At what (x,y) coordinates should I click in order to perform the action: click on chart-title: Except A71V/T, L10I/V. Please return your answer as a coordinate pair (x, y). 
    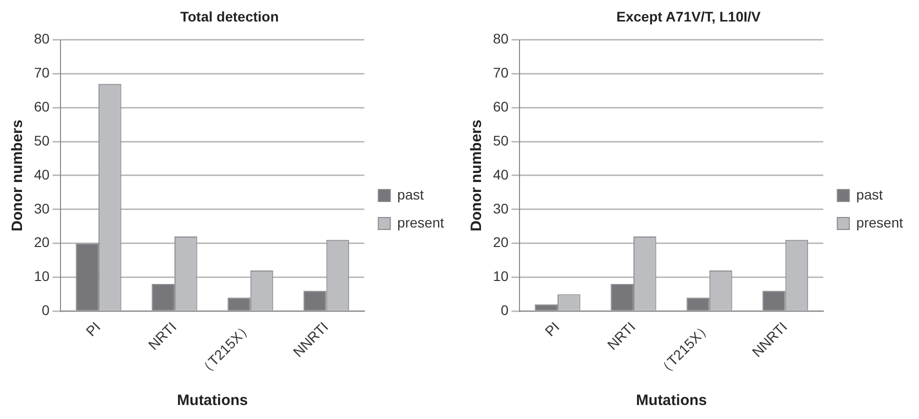
    Looking at the image, I should click on (689, 16).